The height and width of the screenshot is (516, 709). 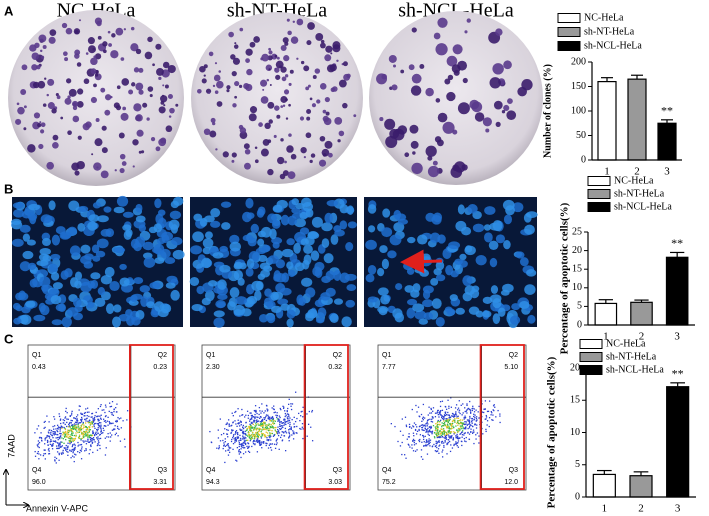 What do you see at coordinates (677, 291) in the screenshot?
I see `bar` at bounding box center [677, 291].